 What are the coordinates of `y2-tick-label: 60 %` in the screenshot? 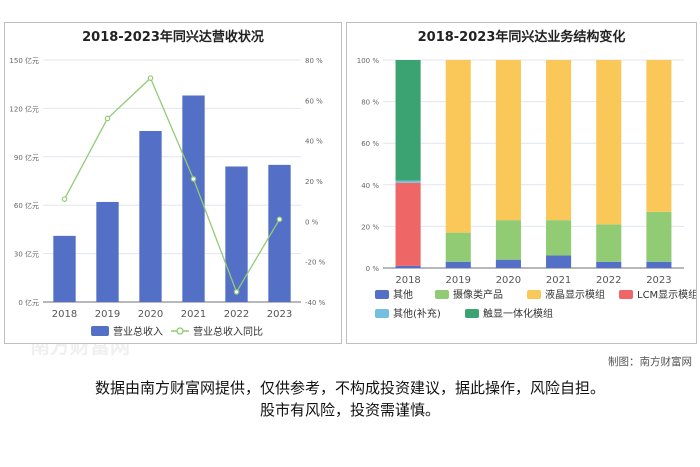 It's located at (314, 101).